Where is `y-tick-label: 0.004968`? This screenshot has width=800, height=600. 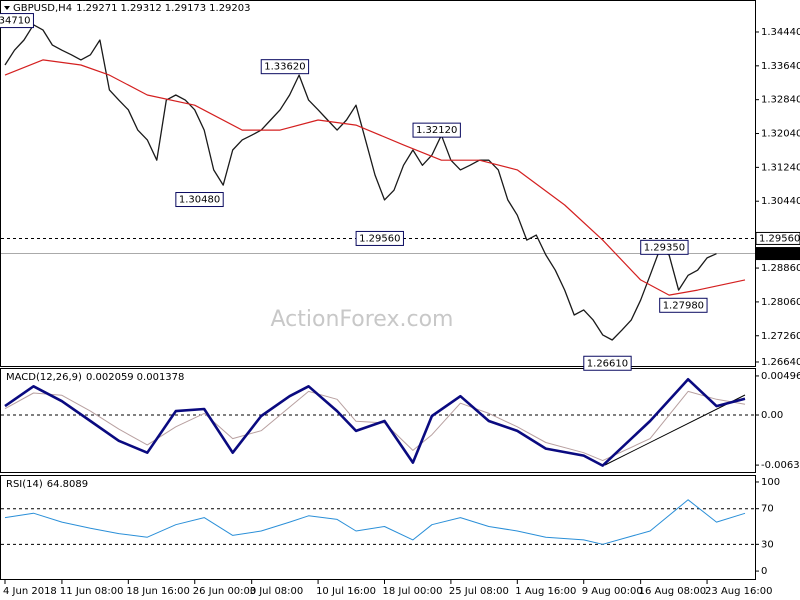
y-tick-label: 0.004968 is located at coordinates (780, 376).